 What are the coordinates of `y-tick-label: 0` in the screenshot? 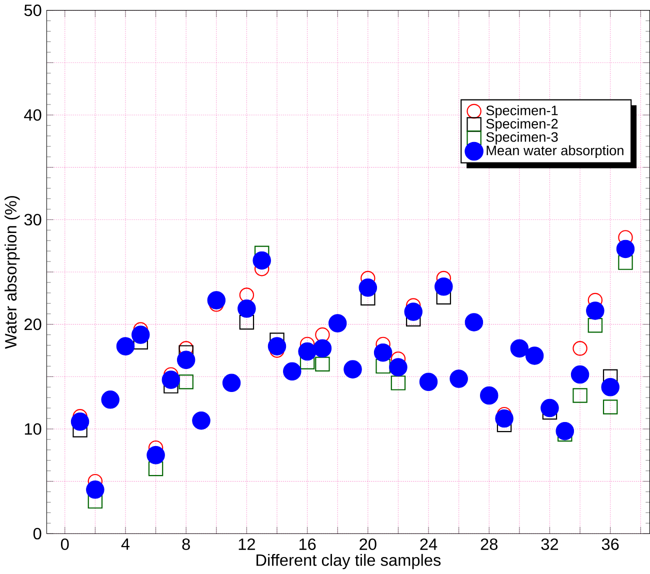 It's located at (37, 534).